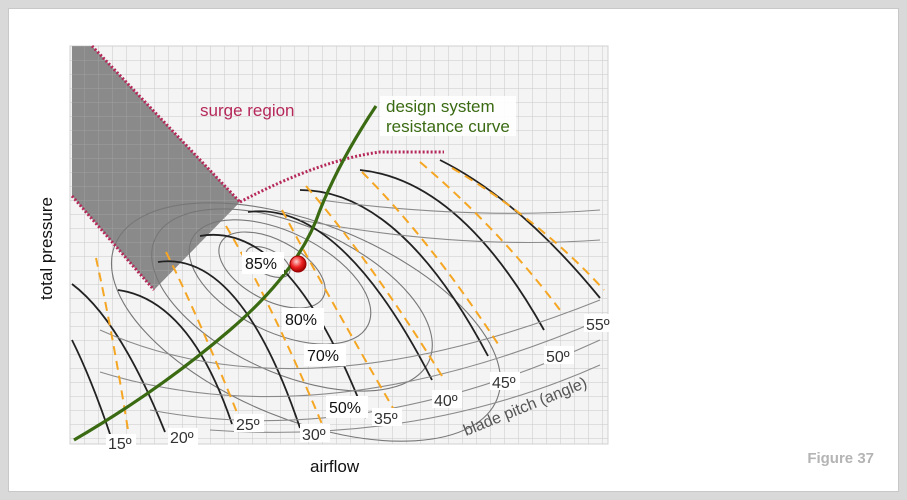 Image resolution: width=907 pixels, height=500 pixels. Describe the element at coordinates (440, 106) in the screenshot. I see `system-curve-label-line1: design system` at that location.